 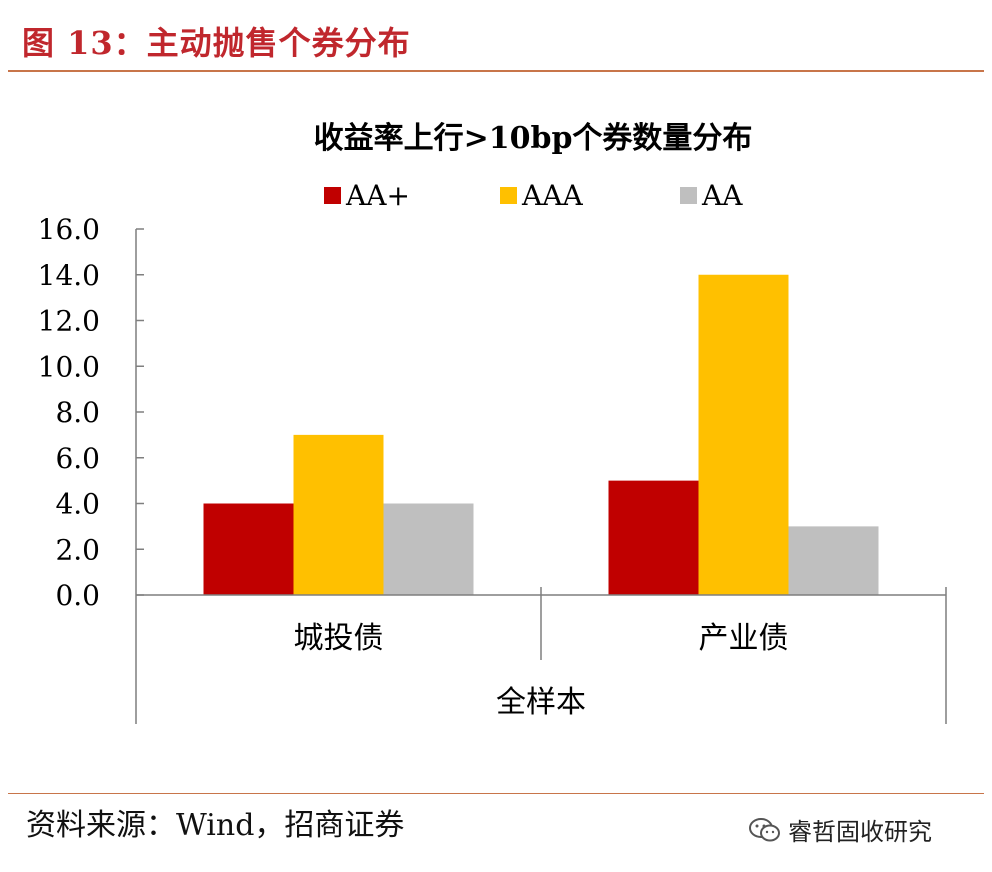 I want to click on y-tick-label: 16.0, so click(x=69, y=229).